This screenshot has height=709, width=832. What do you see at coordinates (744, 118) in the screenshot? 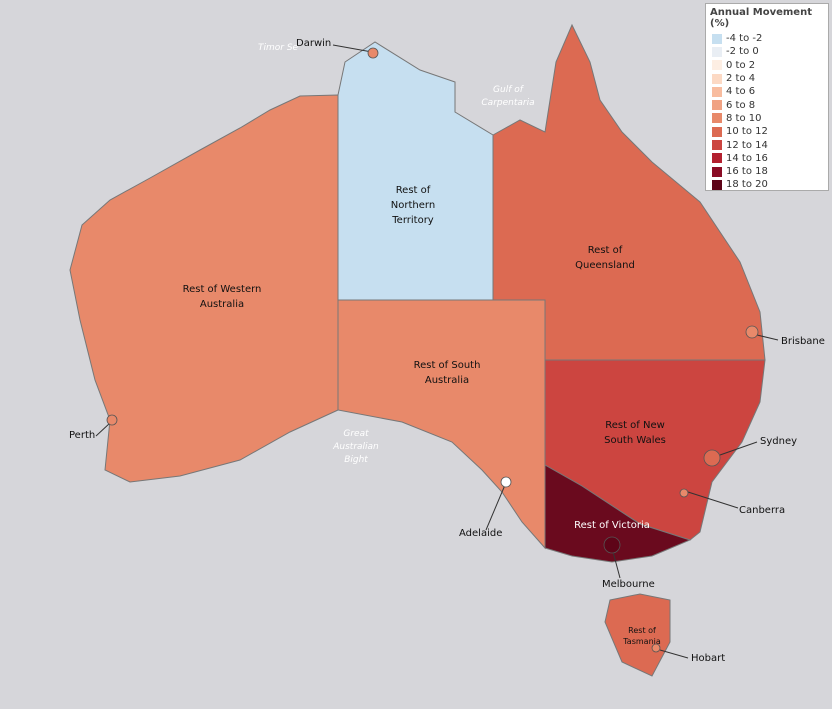
I see `legend-label: 8 to 10` at bounding box center [744, 118].